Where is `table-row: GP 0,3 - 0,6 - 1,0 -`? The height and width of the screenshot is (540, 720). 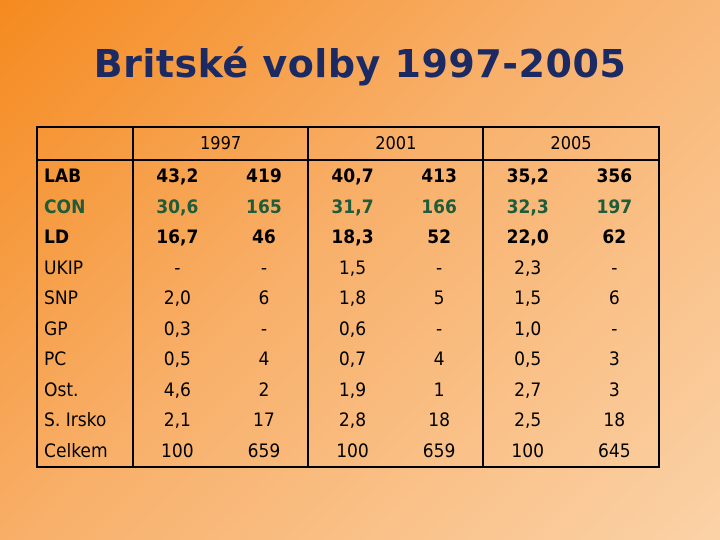 table-row: GP 0,3 - 0,6 - 1,0 - is located at coordinates (348, 328).